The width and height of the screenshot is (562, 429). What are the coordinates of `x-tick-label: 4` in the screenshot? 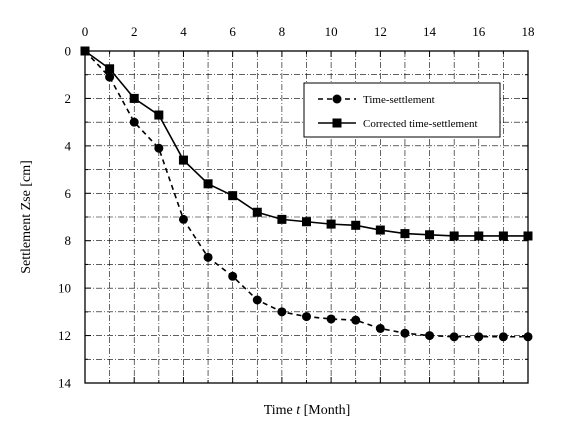 It's located at (183, 31).